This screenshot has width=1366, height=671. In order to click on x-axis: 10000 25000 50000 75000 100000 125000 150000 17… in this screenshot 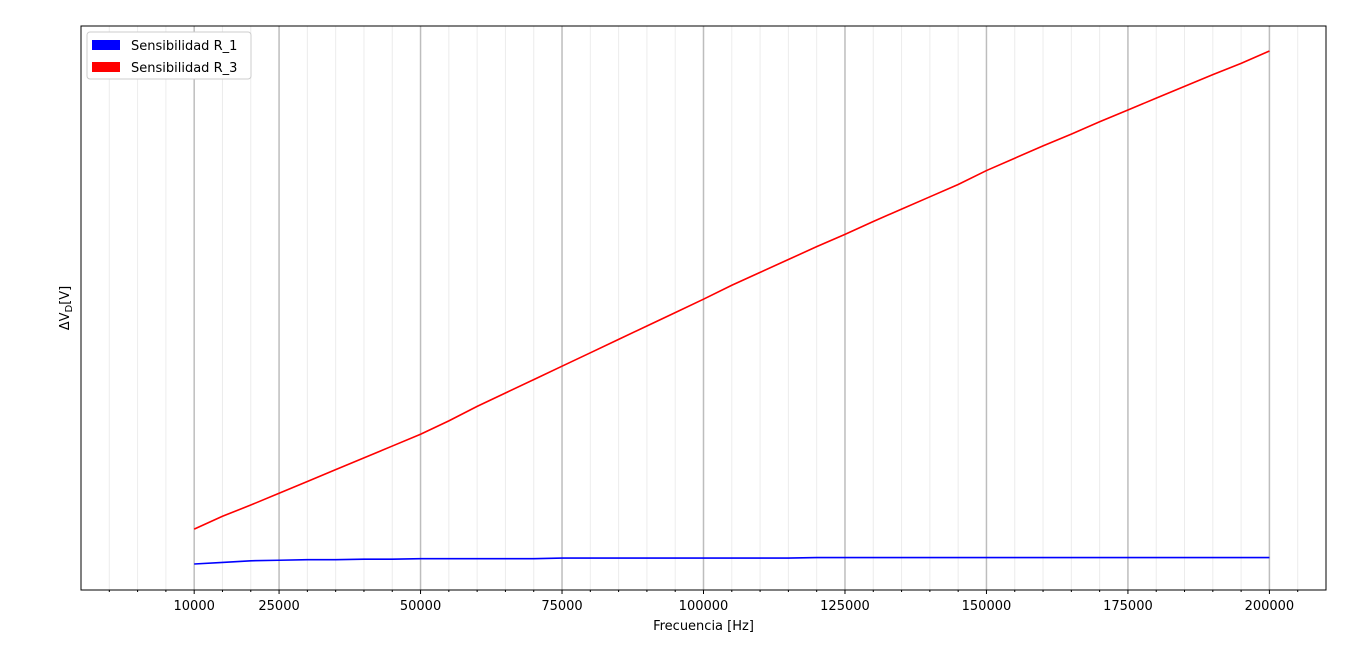, I will do `click(703, 602)`.